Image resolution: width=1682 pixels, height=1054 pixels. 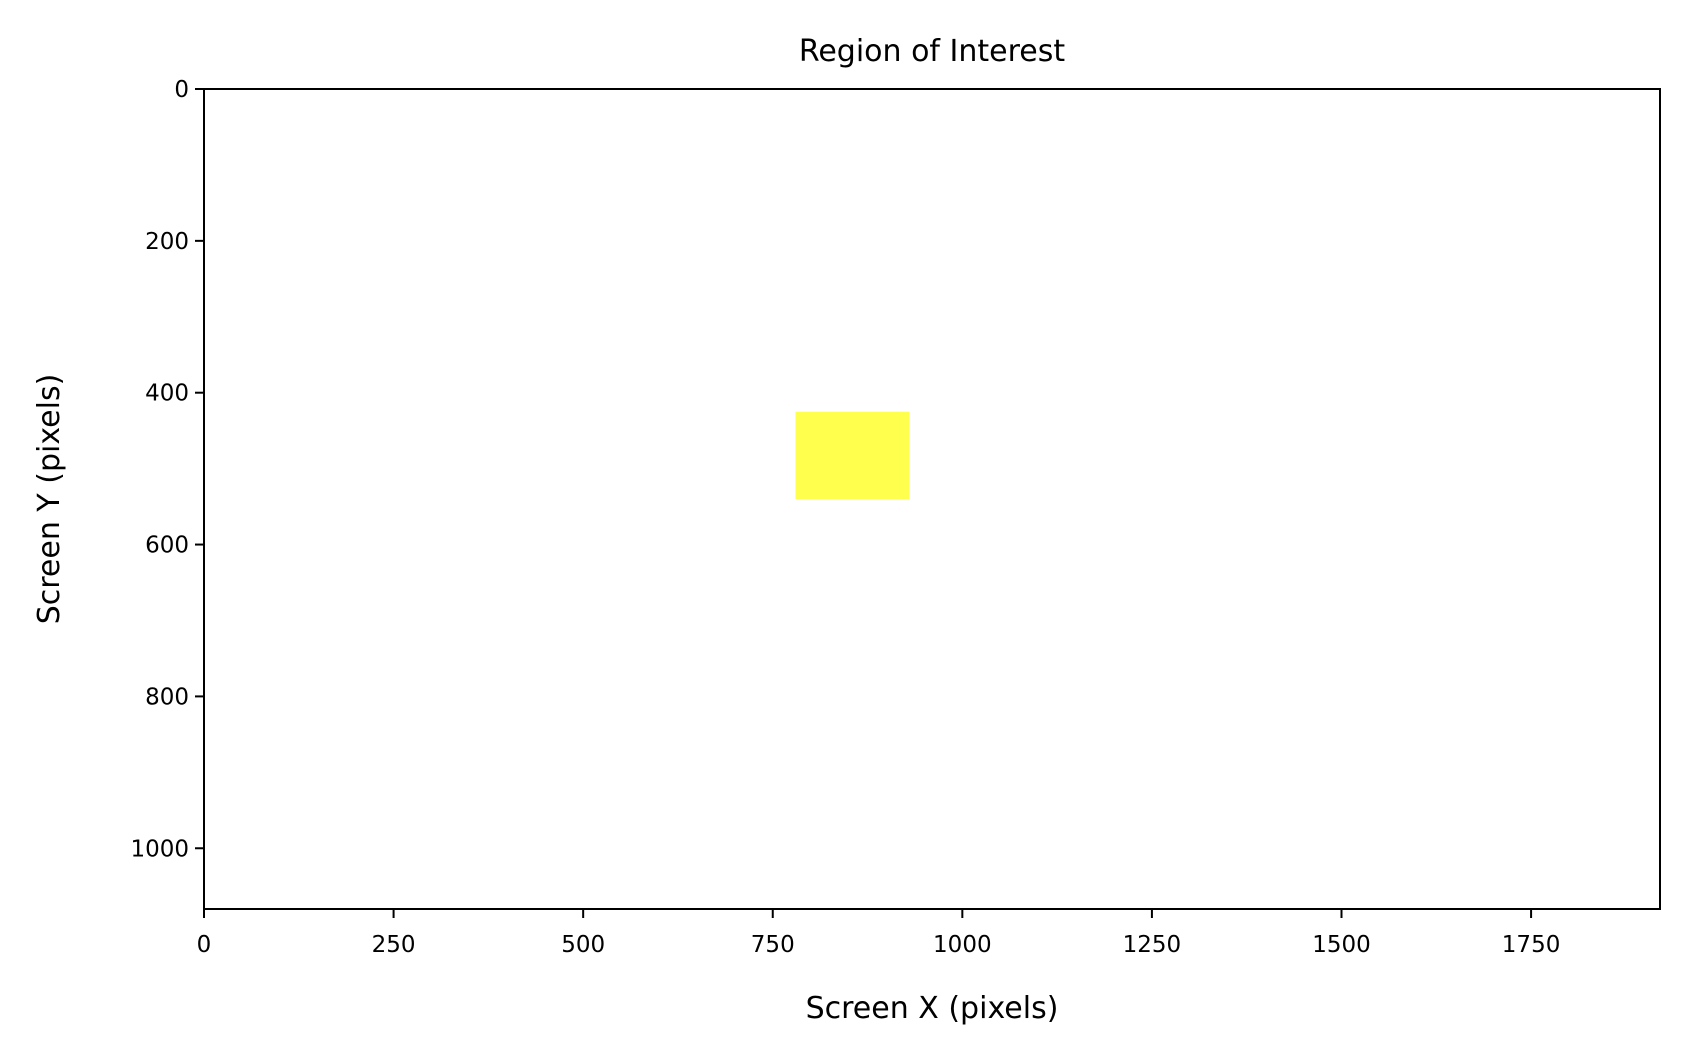 I want to click on x-tick-label: 500, so click(x=583, y=945).